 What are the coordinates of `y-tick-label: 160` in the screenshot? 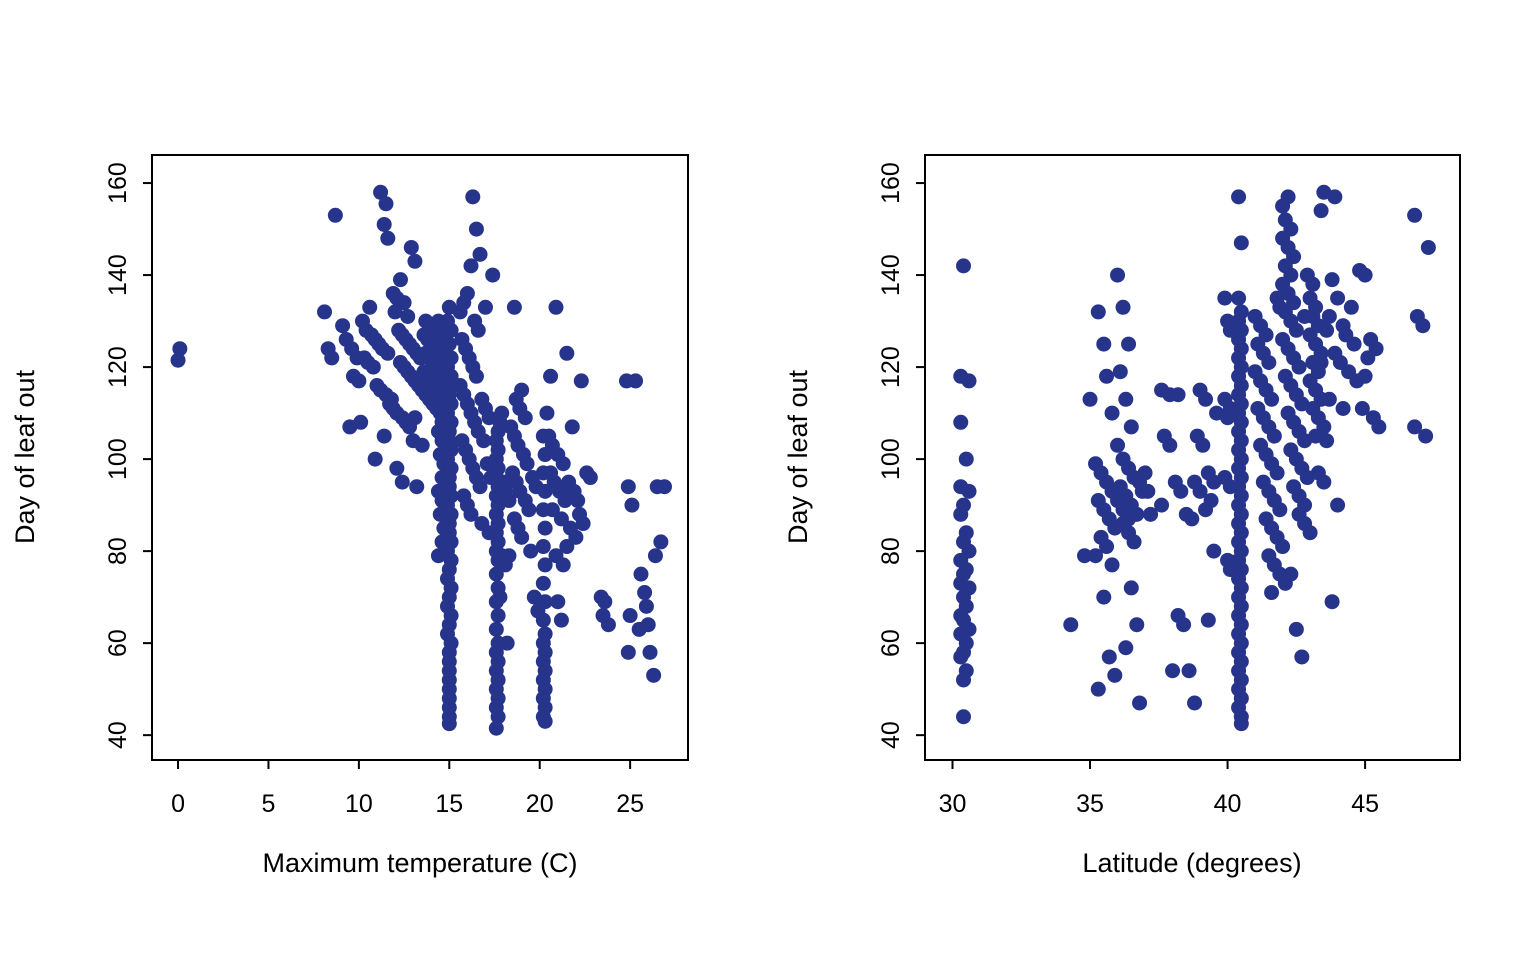 It's located at (891, 183).